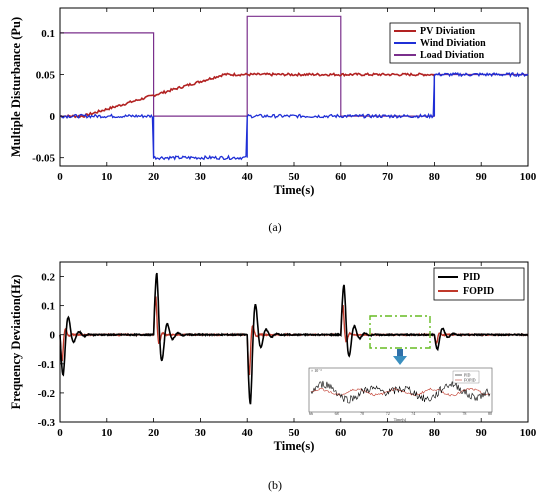 This screenshot has width=550, height=497. I want to click on y-tick-label: -0.2, so click(47, 394).